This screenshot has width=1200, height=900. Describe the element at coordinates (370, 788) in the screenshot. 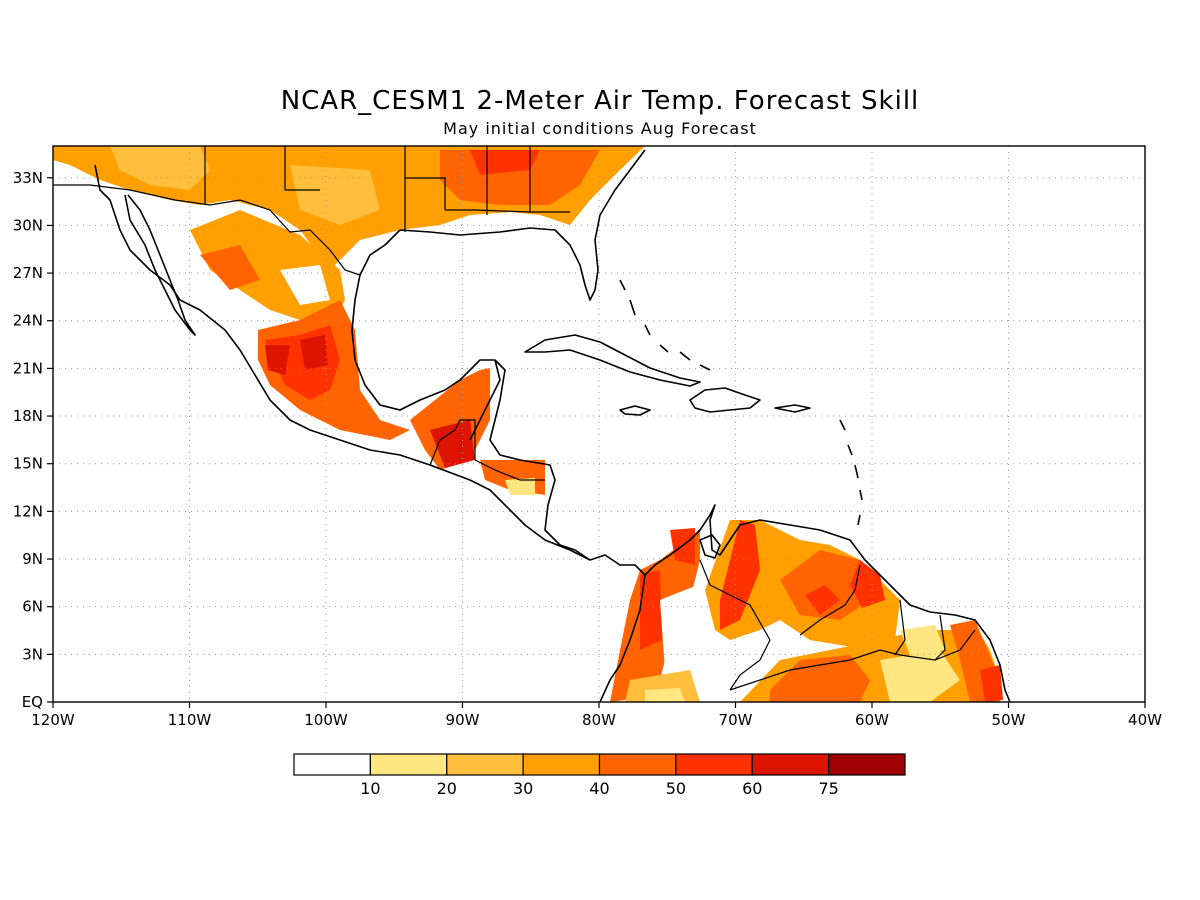

I see `colorbar-label: 10` at that location.